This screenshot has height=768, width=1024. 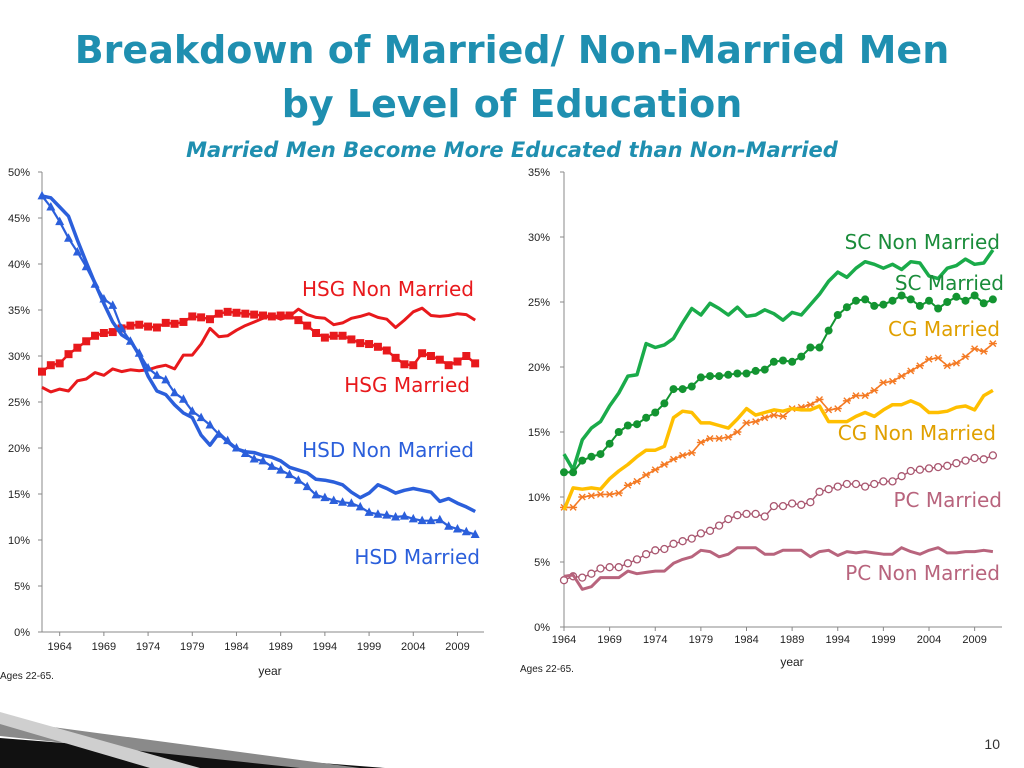 I want to click on right-line-sc-non-married, so click(x=778, y=360).